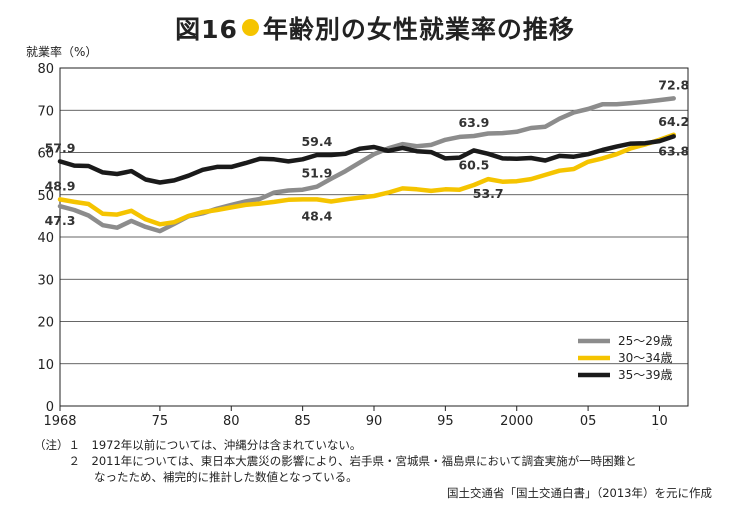 The width and height of the screenshot is (750, 518). I want to click on legend-label-1: 25～29歳, so click(645, 341).